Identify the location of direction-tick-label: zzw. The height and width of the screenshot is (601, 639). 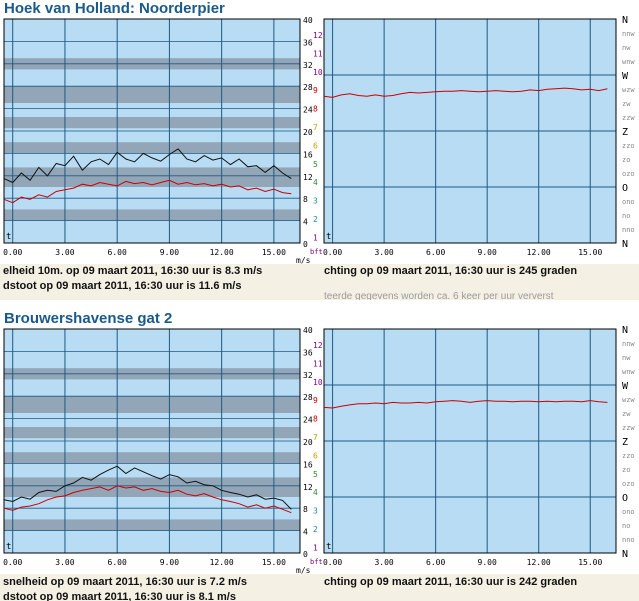
(628, 428).